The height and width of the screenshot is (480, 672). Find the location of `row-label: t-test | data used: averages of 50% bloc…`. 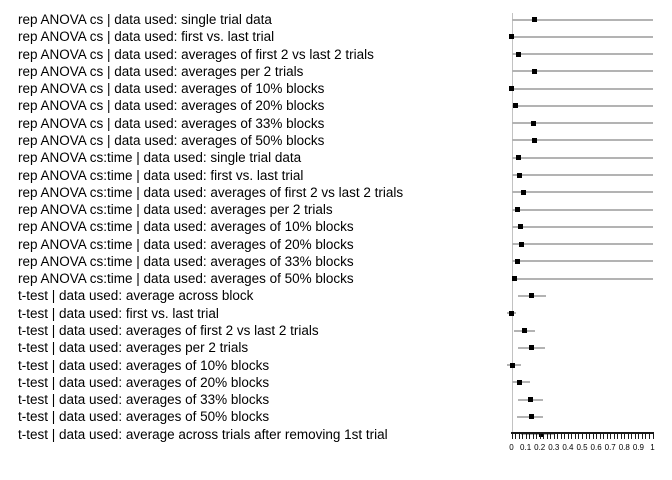

row-label: t-test | data used: averages of 50% bloc… is located at coordinates (144, 417).